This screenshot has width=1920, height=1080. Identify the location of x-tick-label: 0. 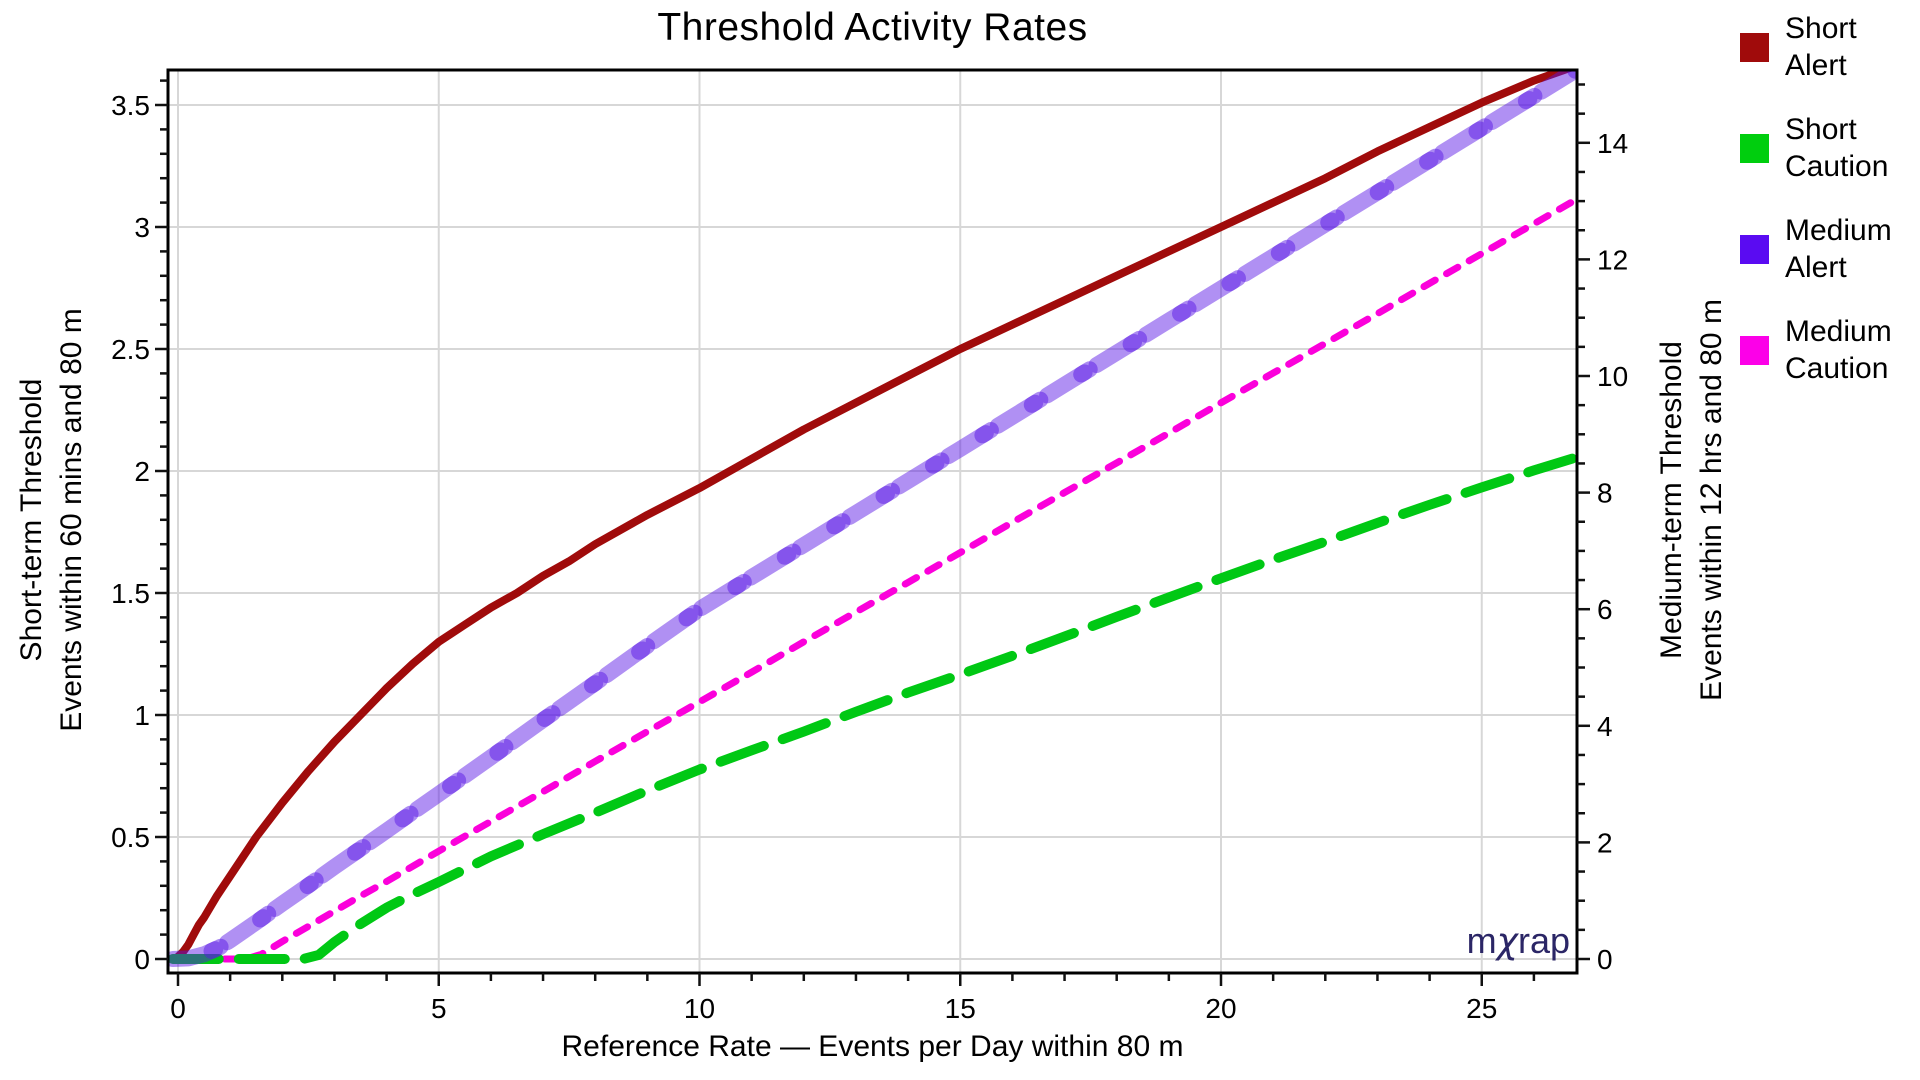
(178, 1008).